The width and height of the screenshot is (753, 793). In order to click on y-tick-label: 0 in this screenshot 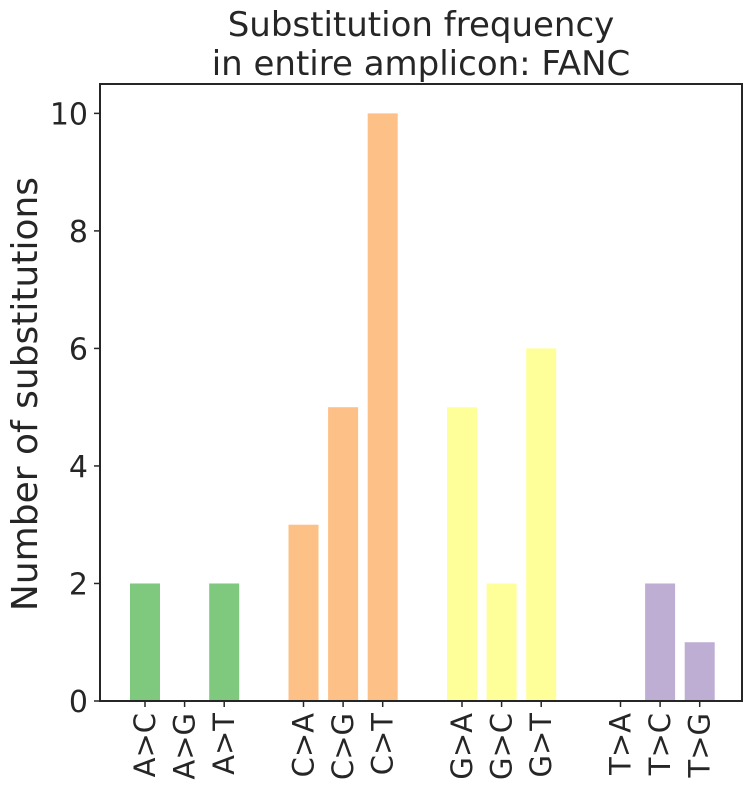, I will do `click(78, 702)`.